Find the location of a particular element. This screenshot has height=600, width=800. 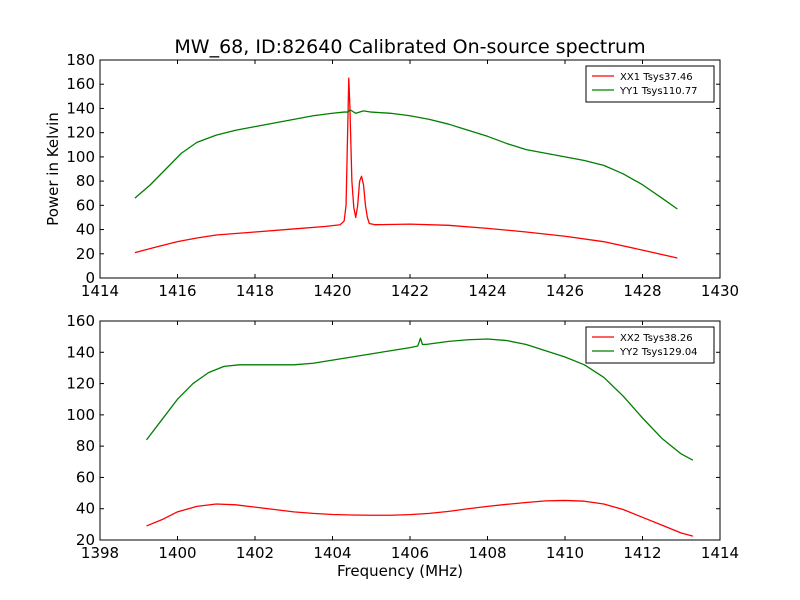

x-tick-label: 1400 is located at coordinates (177, 553).